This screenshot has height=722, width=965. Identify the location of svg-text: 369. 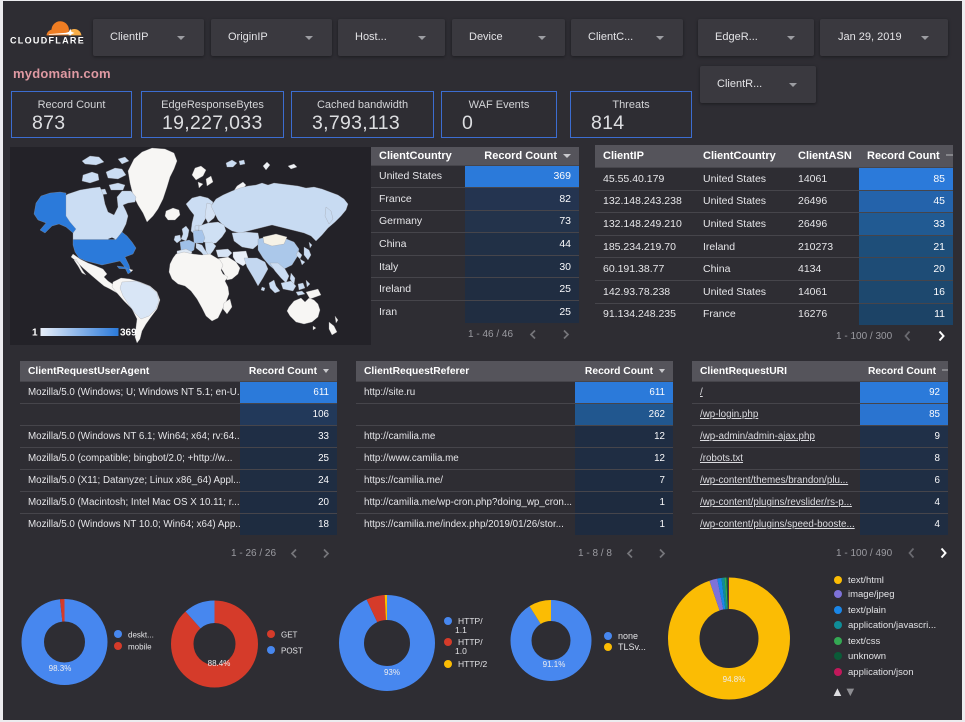
(128, 333).